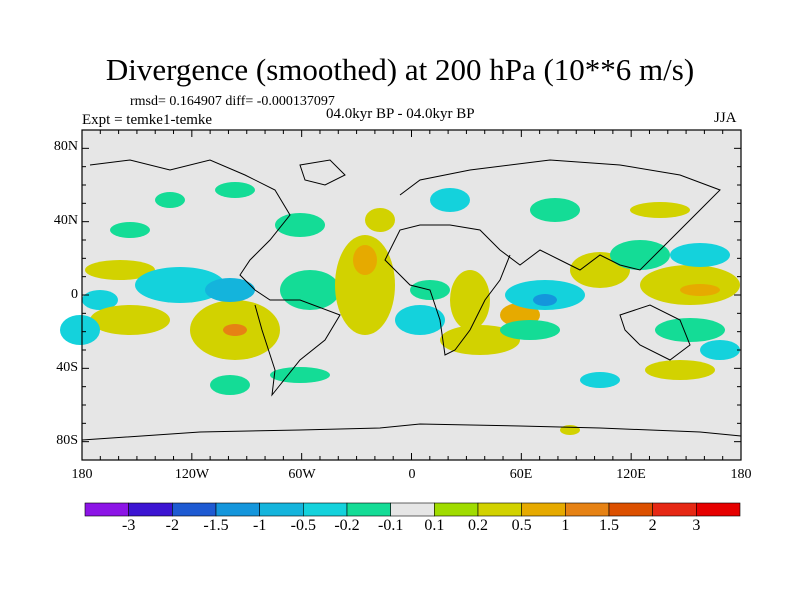 This screenshot has height=600, width=800. I want to click on colorbar-label: -1, so click(259, 525).